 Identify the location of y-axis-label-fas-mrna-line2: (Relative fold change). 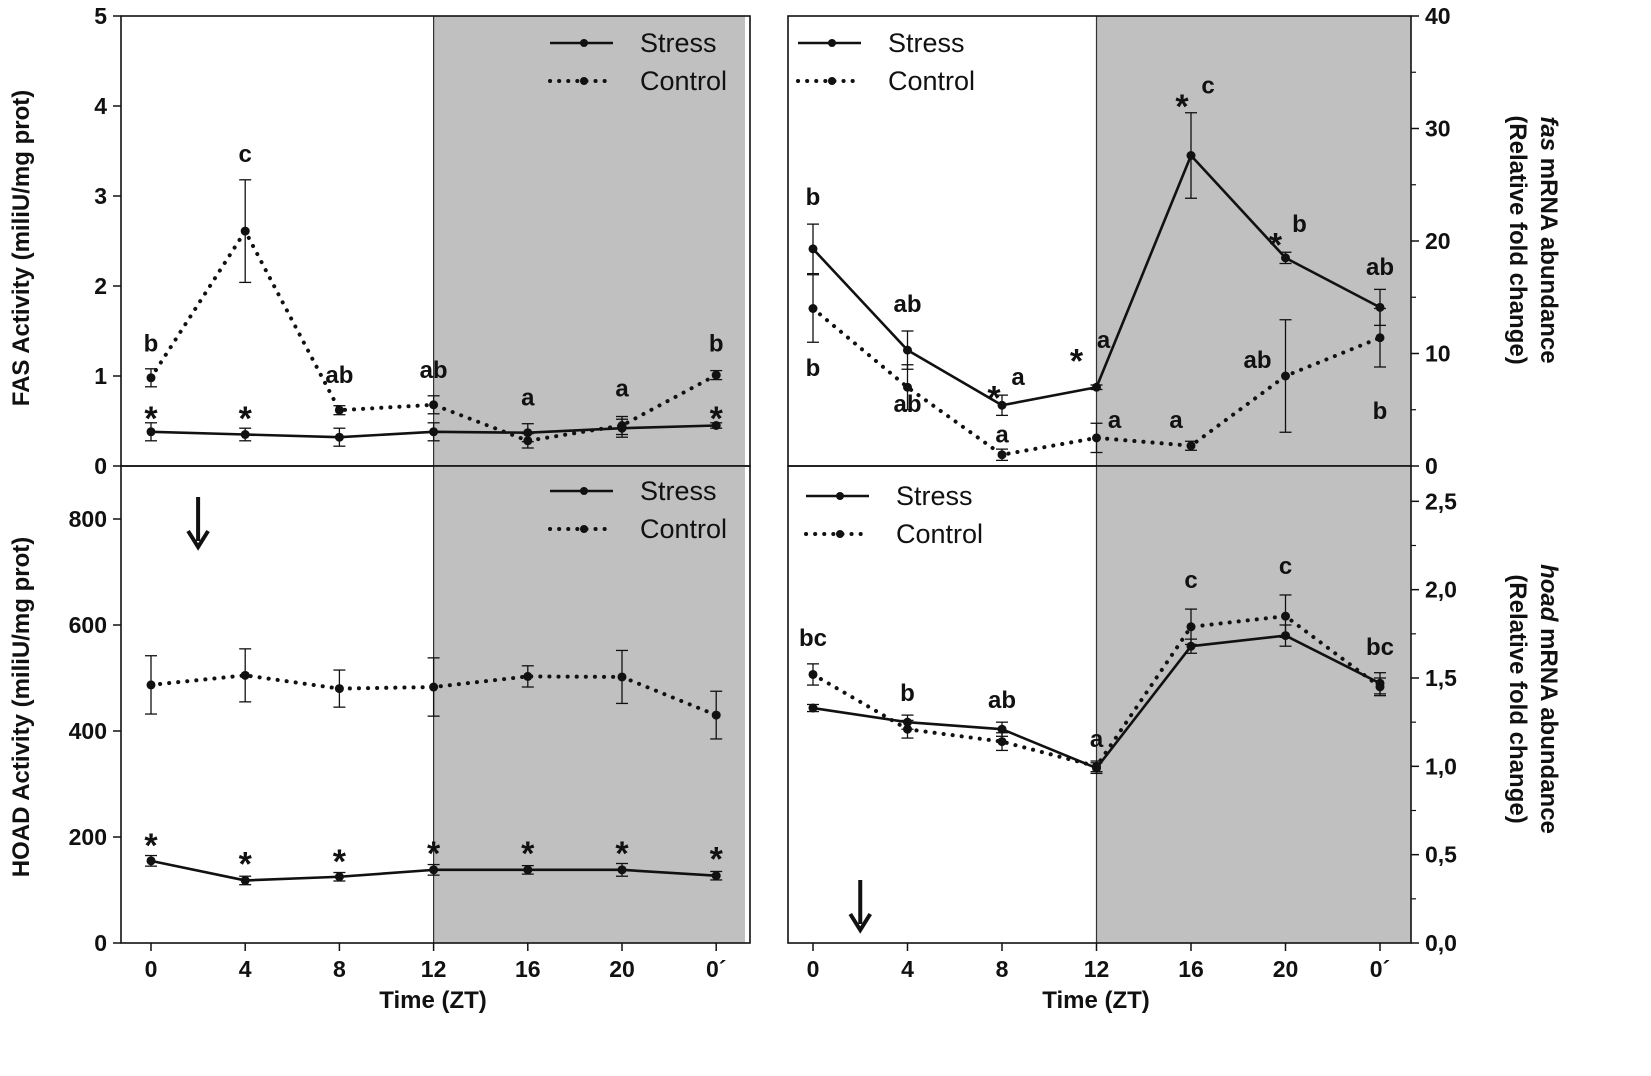
(1517, 239).